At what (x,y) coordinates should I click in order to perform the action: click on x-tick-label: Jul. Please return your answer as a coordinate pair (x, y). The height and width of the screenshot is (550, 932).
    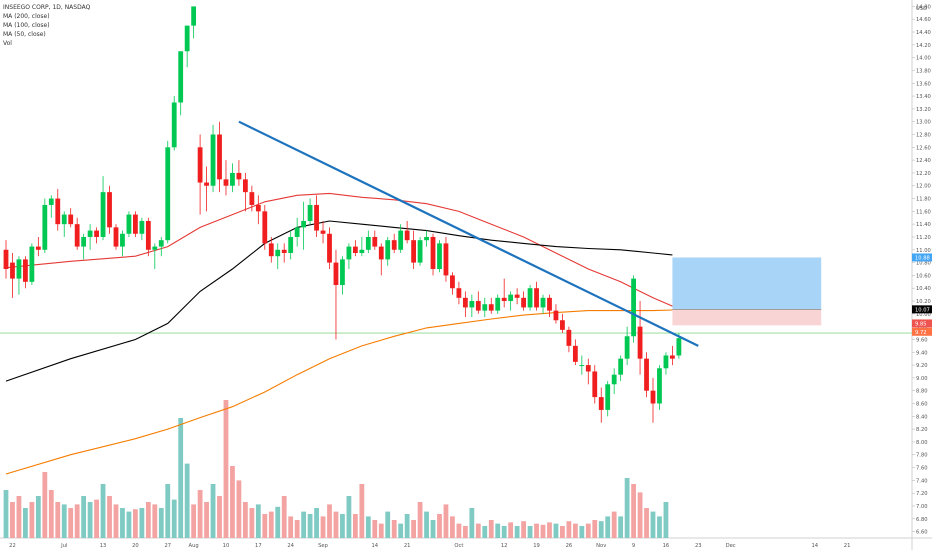
    Looking at the image, I should click on (63, 546).